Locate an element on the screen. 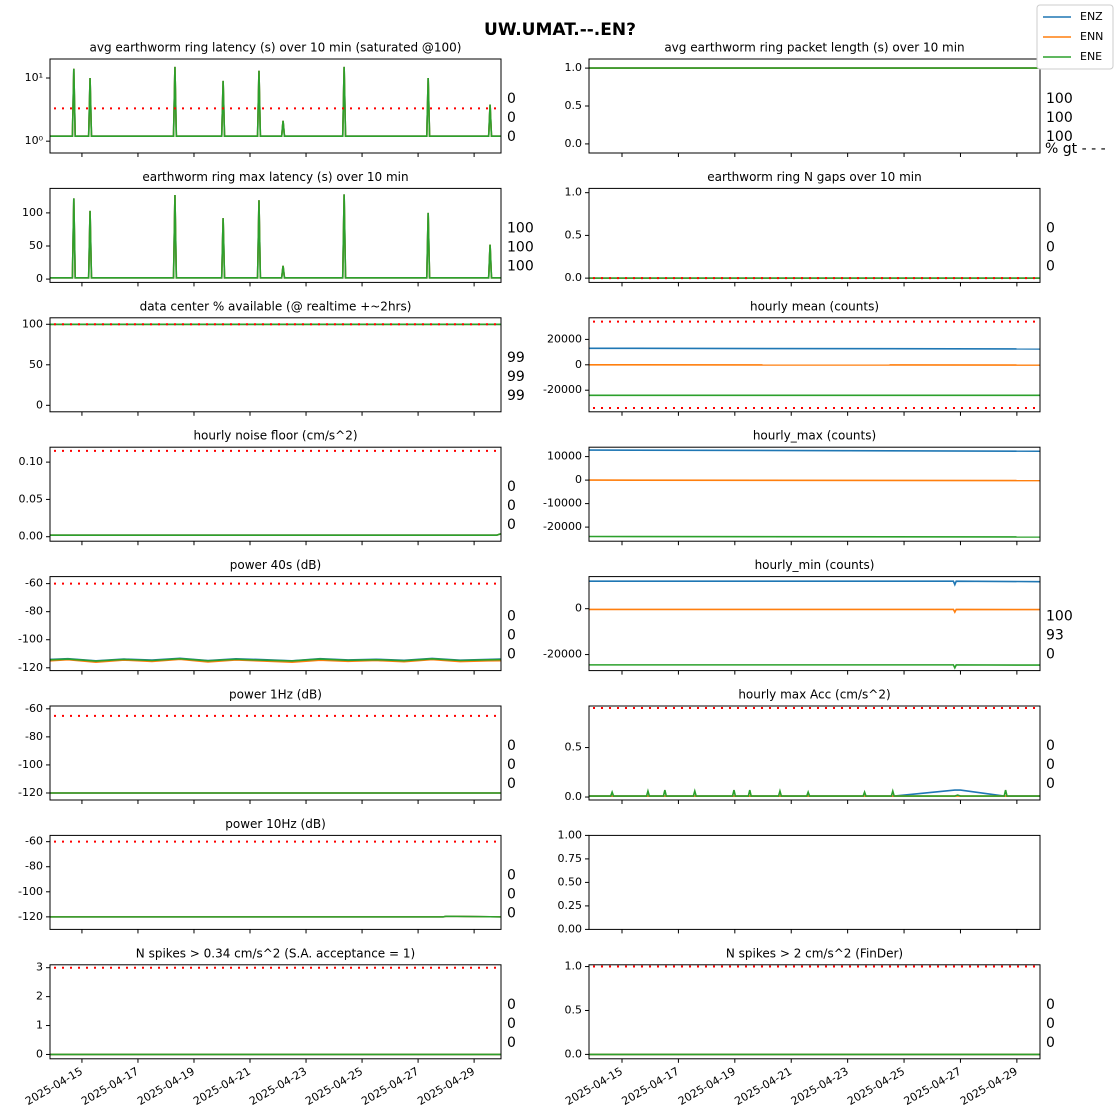 The image size is (1120, 1120). y-tick-label: 100 is located at coordinates (32, 323).